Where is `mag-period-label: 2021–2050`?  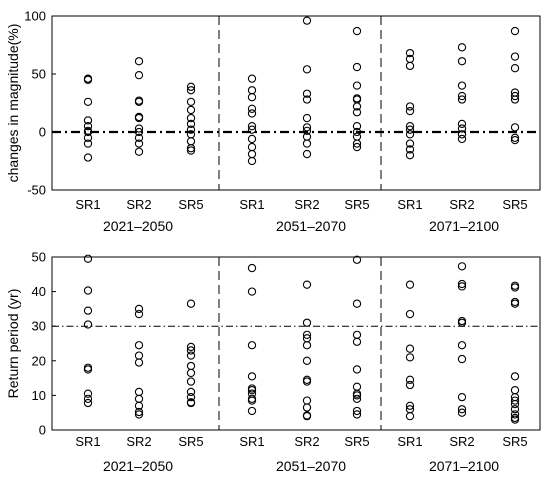 mag-period-label: 2021–2050 is located at coordinates (138, 226).